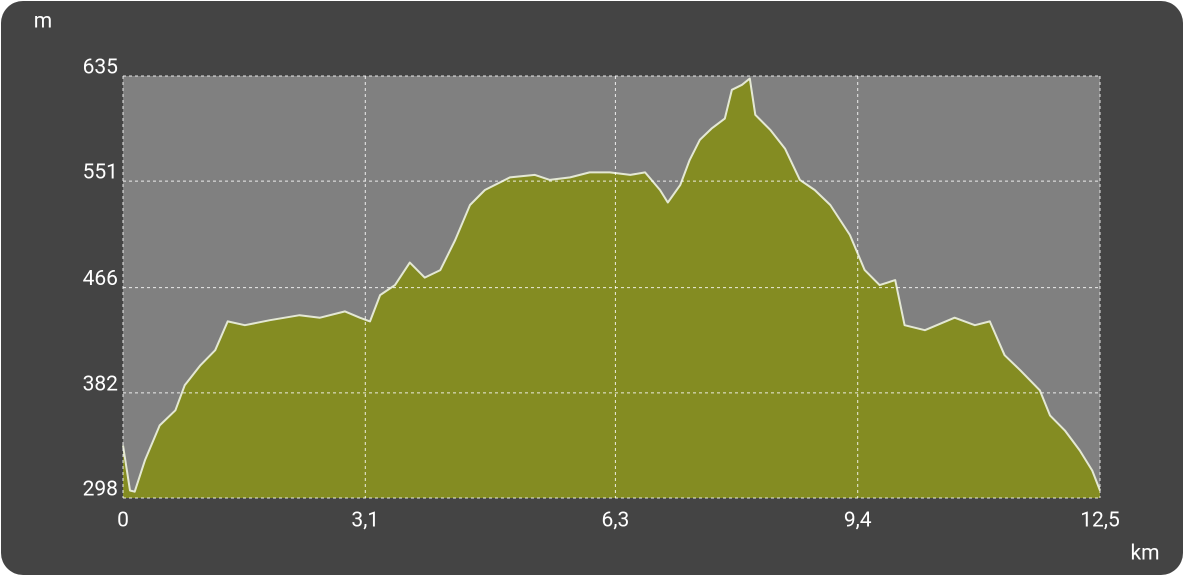 The width and height of the screenshot is (1184, 580). Describe the element at coordinates (616, 521) in the screenshot. I see `x-tick-label: 6,3` at that location.